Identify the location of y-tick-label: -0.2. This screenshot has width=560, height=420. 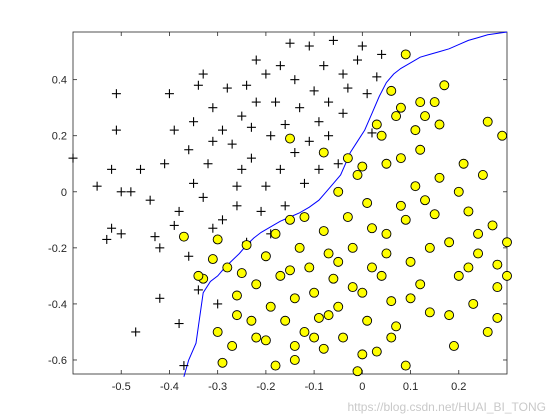
(57, 249).